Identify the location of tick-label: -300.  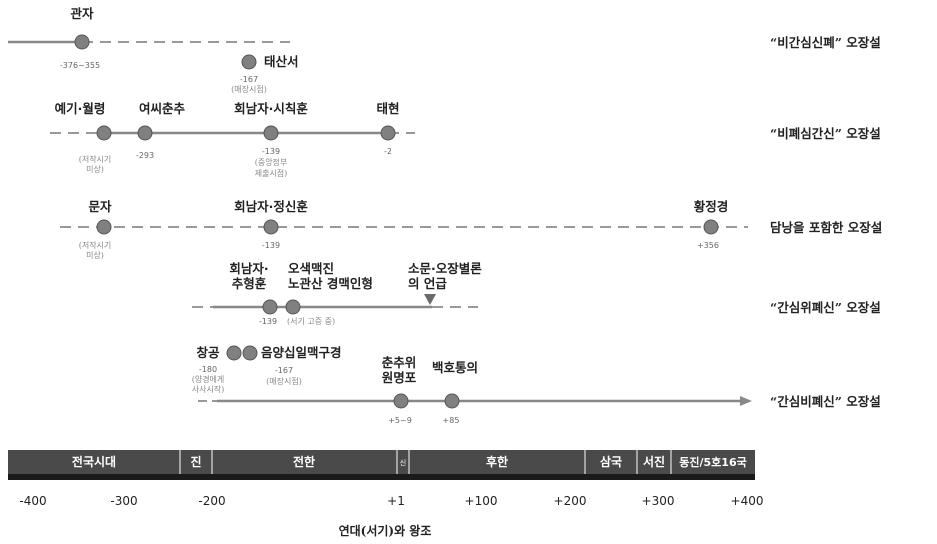
(123, 501).